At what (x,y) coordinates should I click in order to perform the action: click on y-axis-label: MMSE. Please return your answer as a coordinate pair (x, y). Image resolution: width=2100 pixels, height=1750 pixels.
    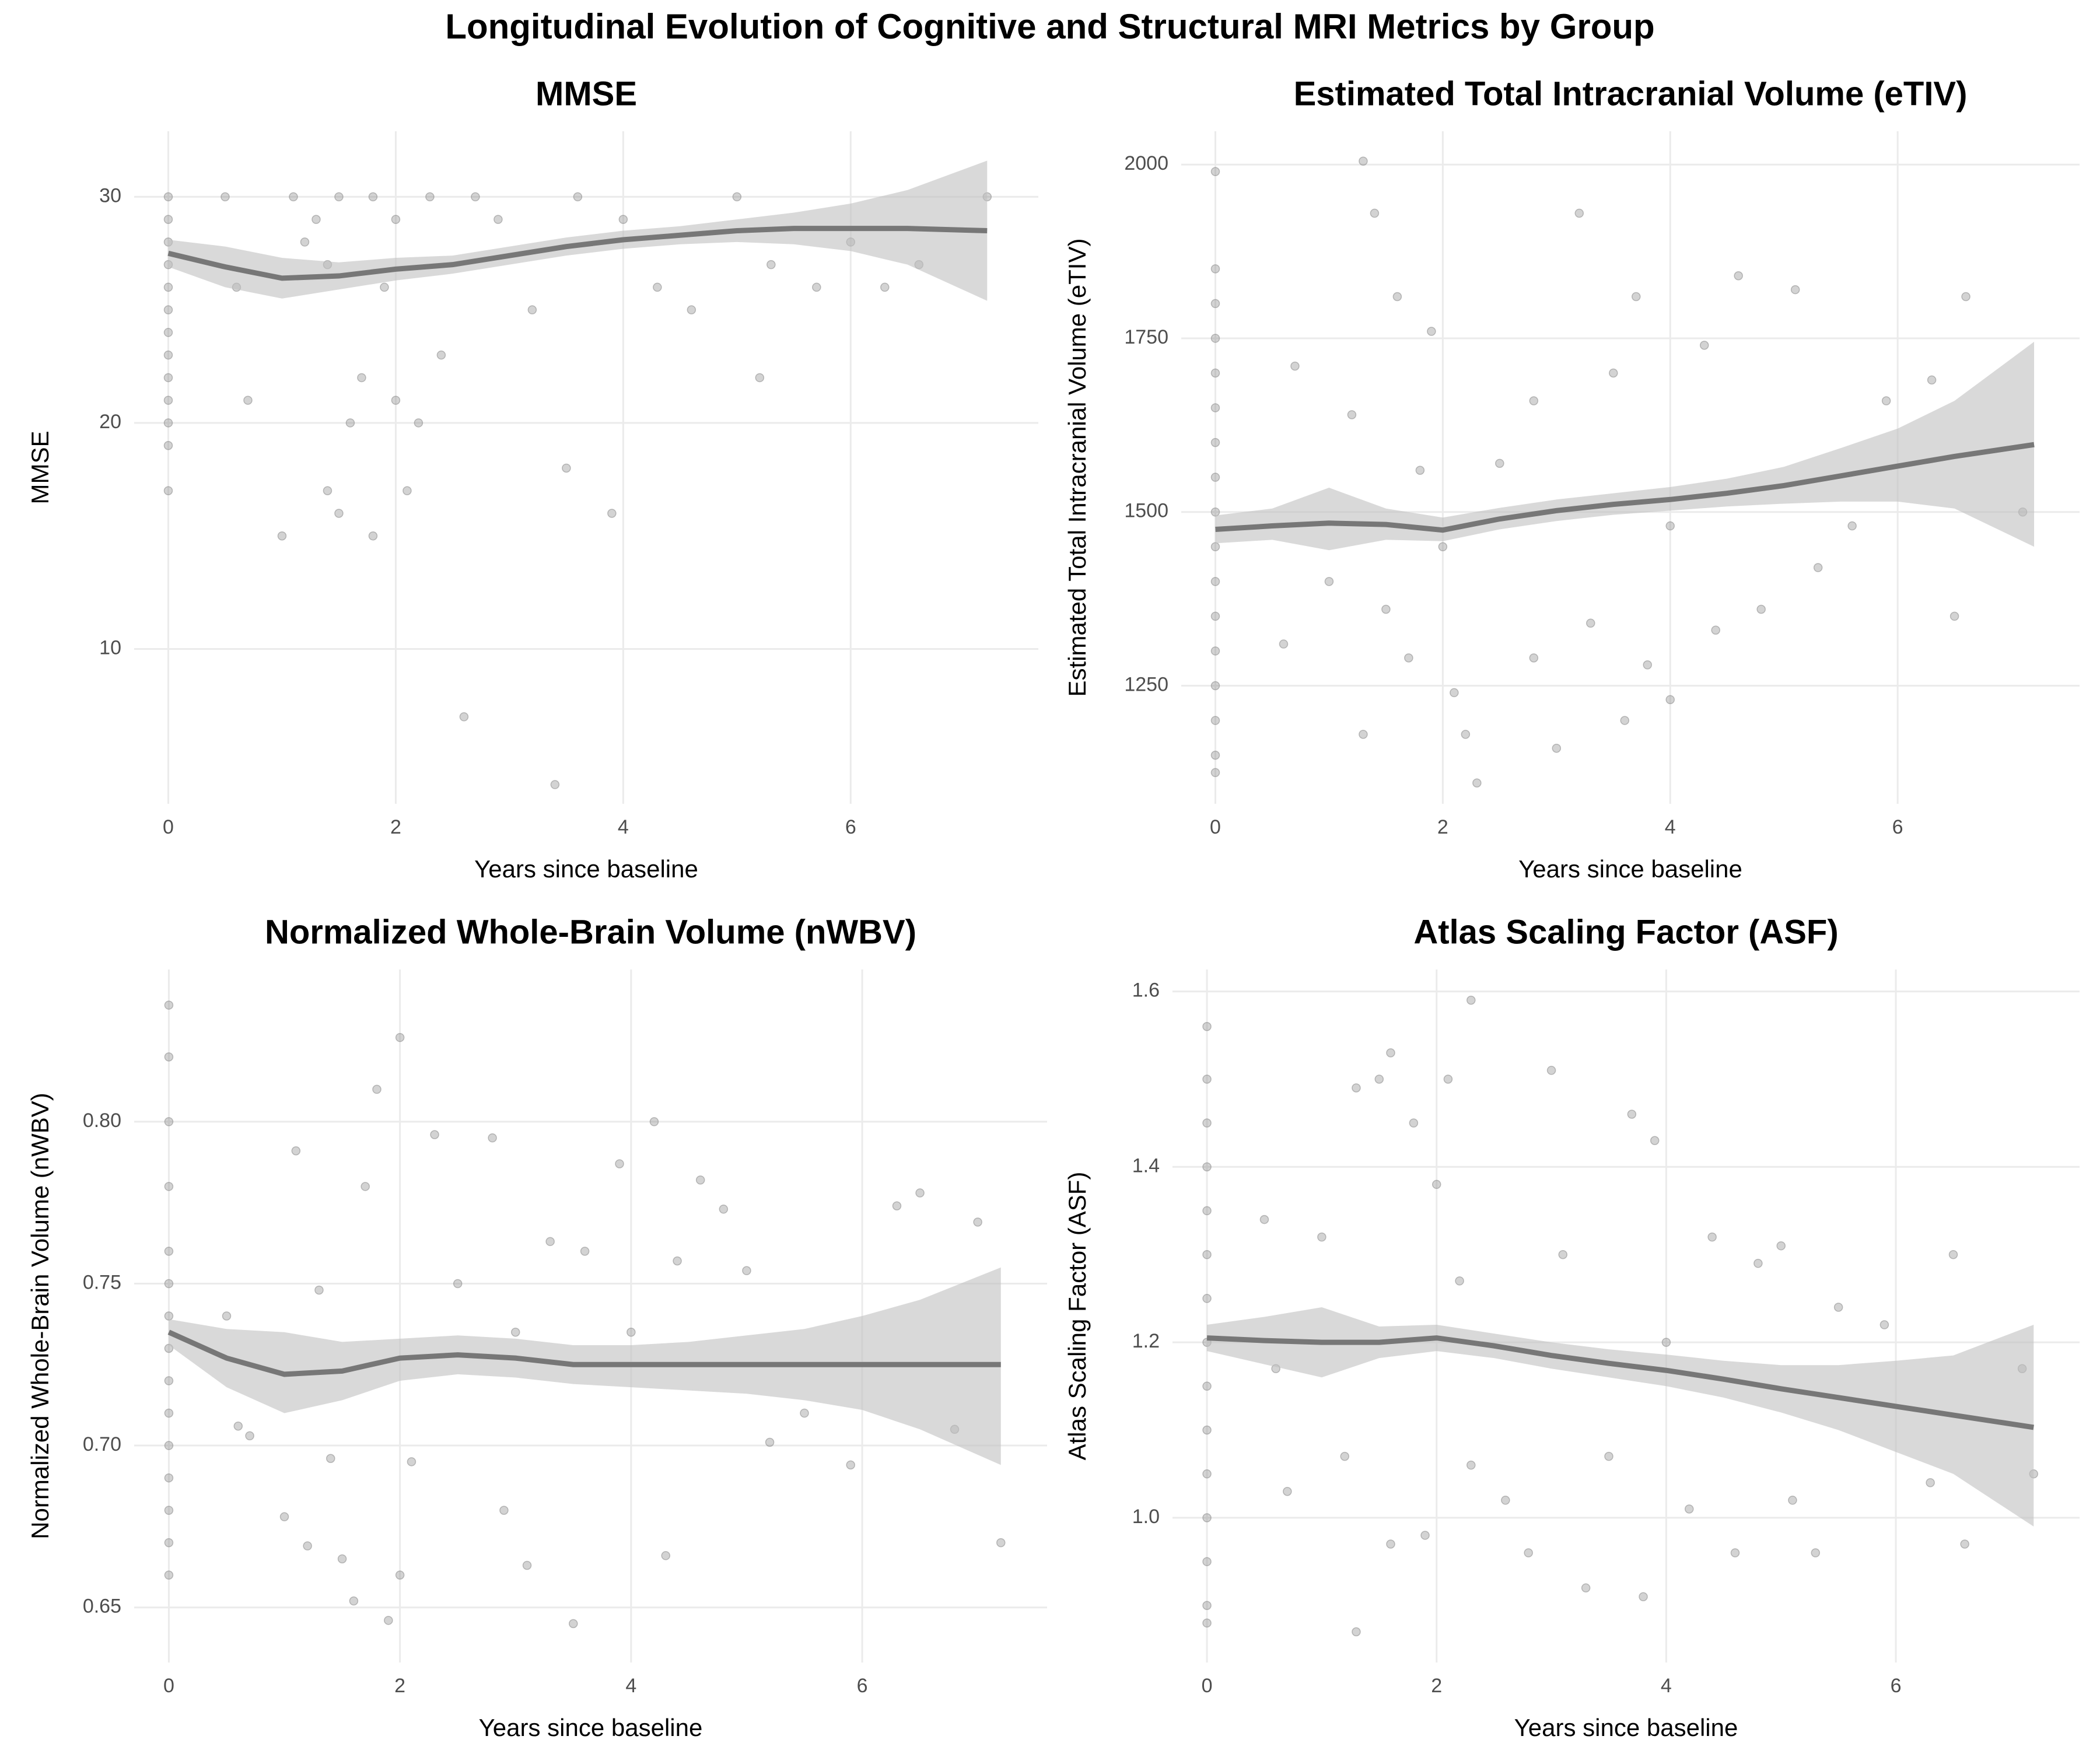
    Looking at the image, I should click on (40, 468).